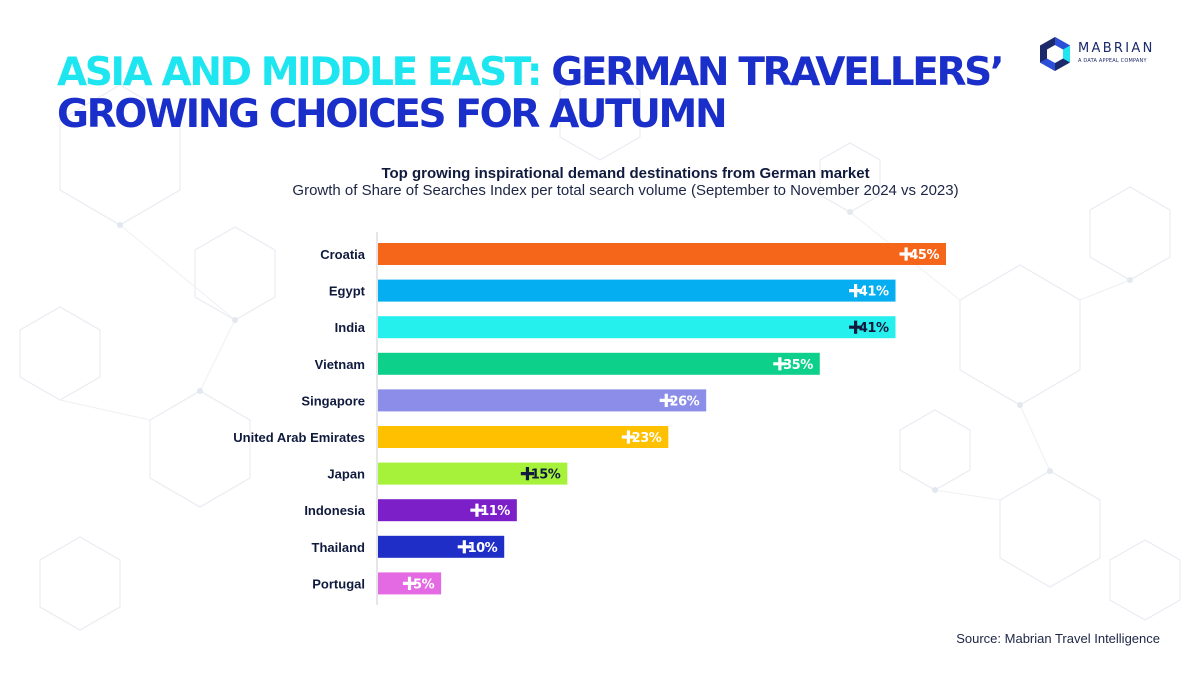 The height and width of the screenshot is (675, 1200). I want to click on bar-india, so click(637, 327).